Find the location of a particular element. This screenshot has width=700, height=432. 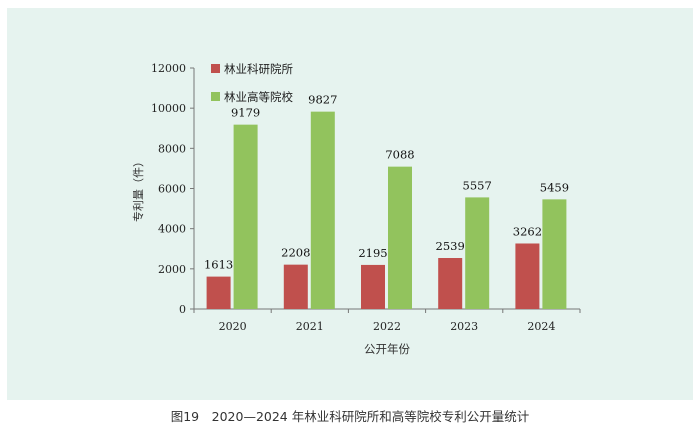

data-label: 7088 is located at coordinates (399, 155).